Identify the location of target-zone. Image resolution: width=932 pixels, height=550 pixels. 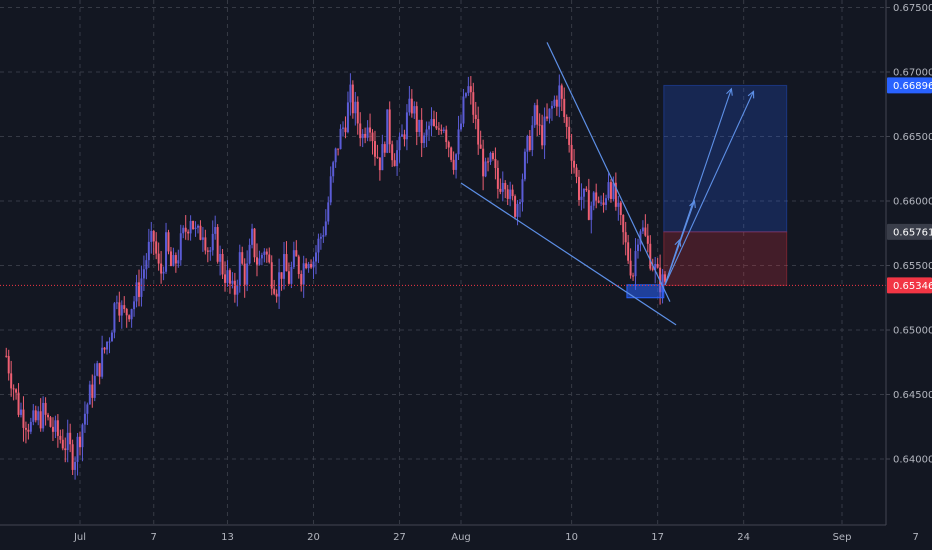
(725, 158).